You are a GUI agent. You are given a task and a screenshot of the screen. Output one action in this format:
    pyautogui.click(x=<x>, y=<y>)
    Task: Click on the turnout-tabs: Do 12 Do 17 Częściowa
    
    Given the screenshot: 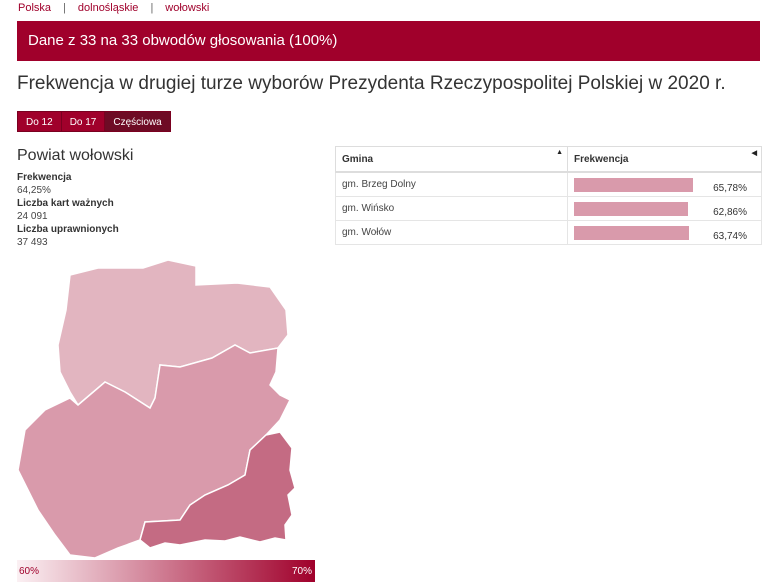 What is the action you would take?
    pyautogui.click(x=94, y=121)
    